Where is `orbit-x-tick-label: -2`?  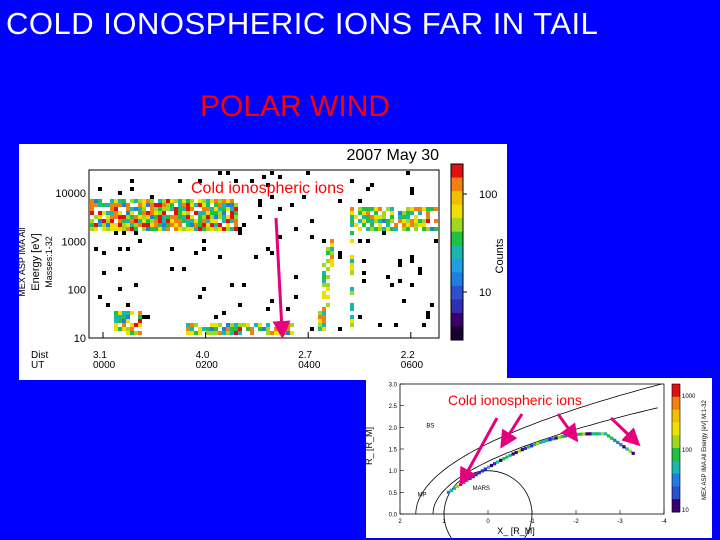
orbit-x-tick-label: -2 is located at coordinates (576, 522).